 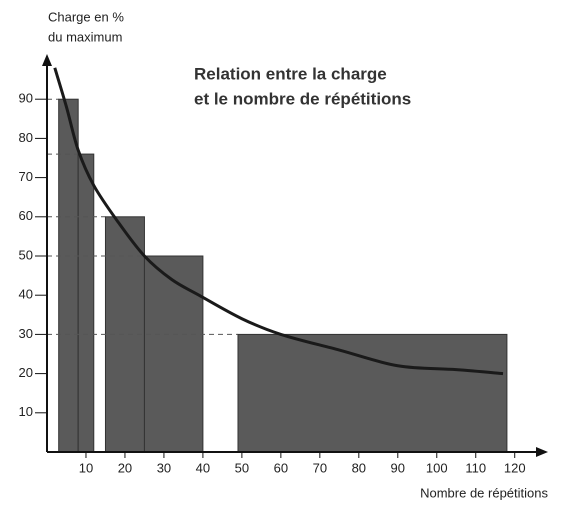 What do you see at coordinates (26, 372) in the screenshot?
I see `y-tick-label: 20` at bounding box center [26, 372].